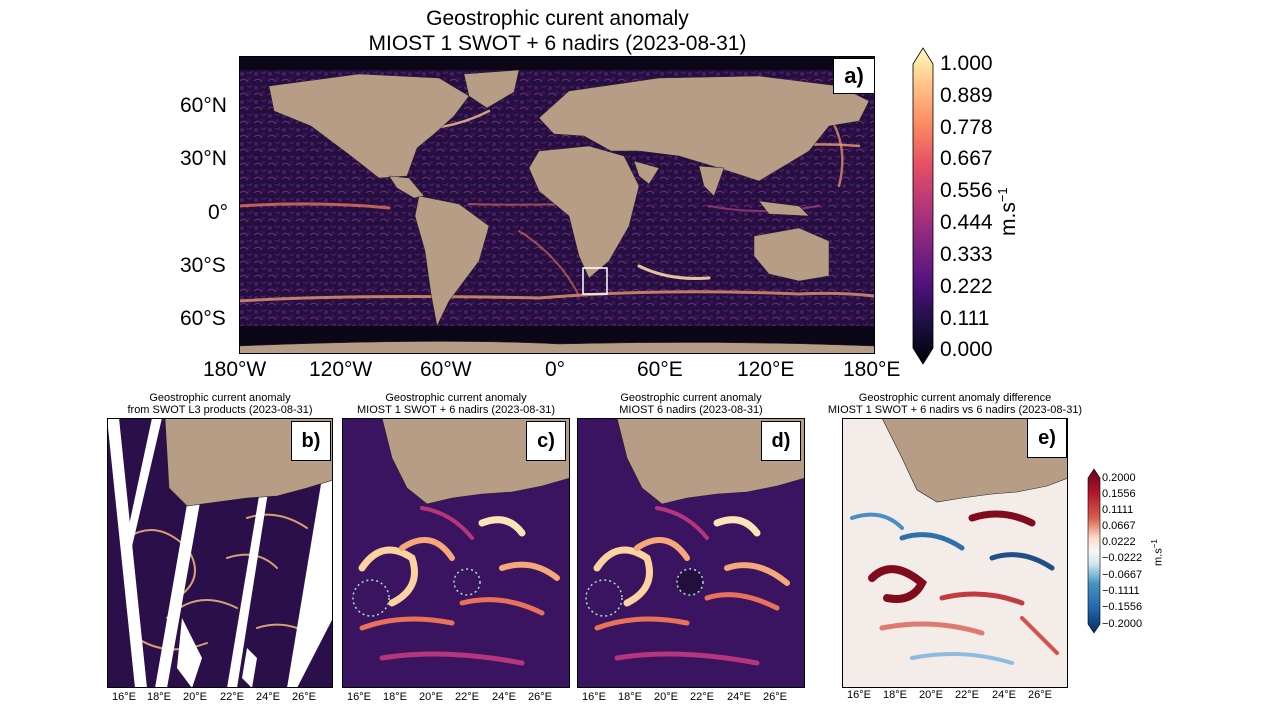 This screenshot has width=1280, height=720. What do you see at coordinates (854, 76) in the screenshot?
I see `panel-a-label: a)` at bounding box center [854, 76].